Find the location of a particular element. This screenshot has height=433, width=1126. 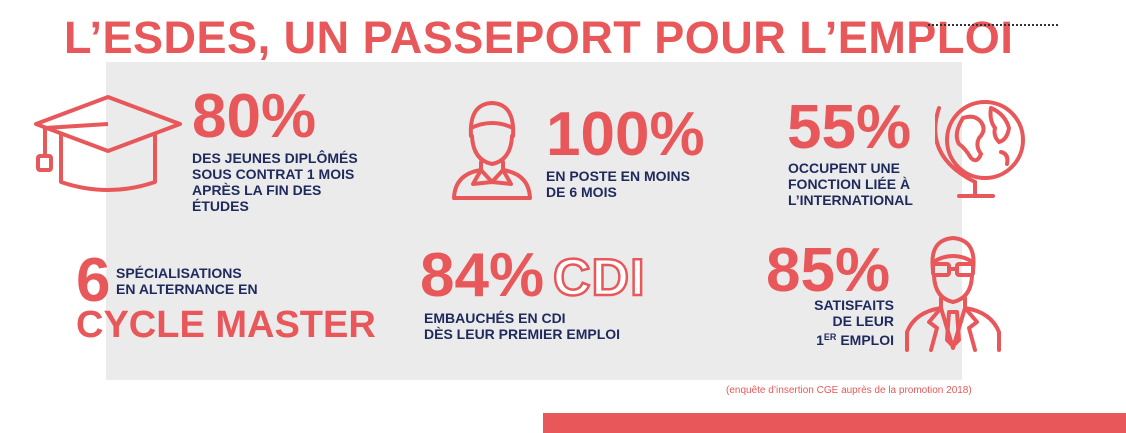

businessman-icon is located at coordinates (953, 294).